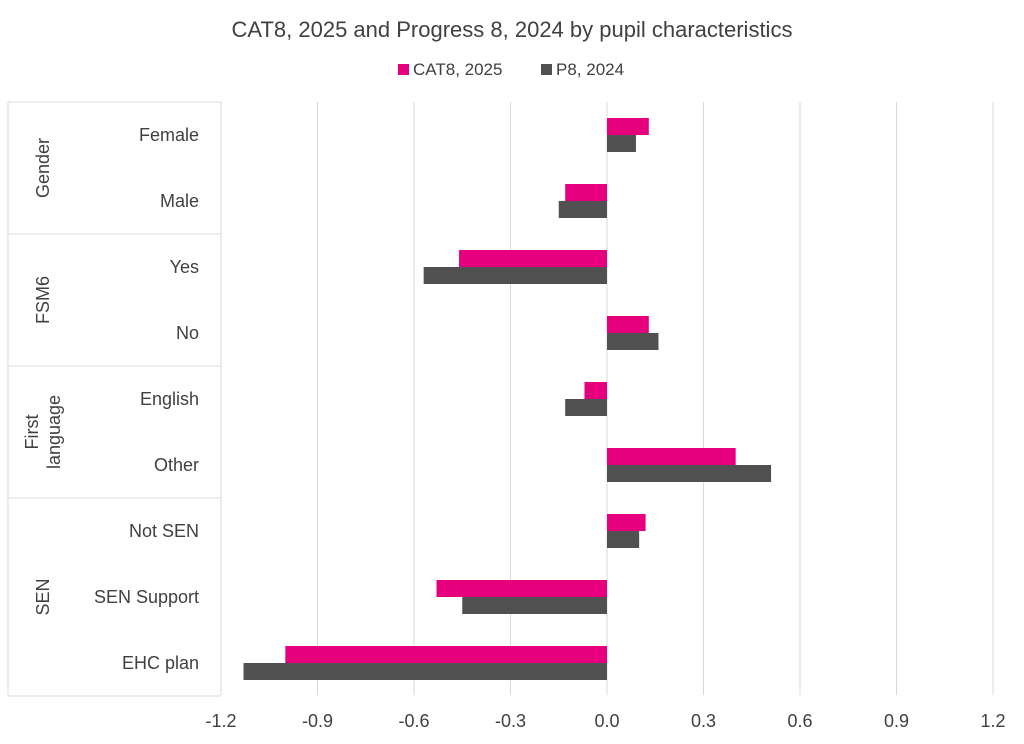 The image size is (1024, 744). What do you see at coordinates (413, 721) in the screenshot?
I see `x-tick-label: -0.6` at bounding box center [413, 721].